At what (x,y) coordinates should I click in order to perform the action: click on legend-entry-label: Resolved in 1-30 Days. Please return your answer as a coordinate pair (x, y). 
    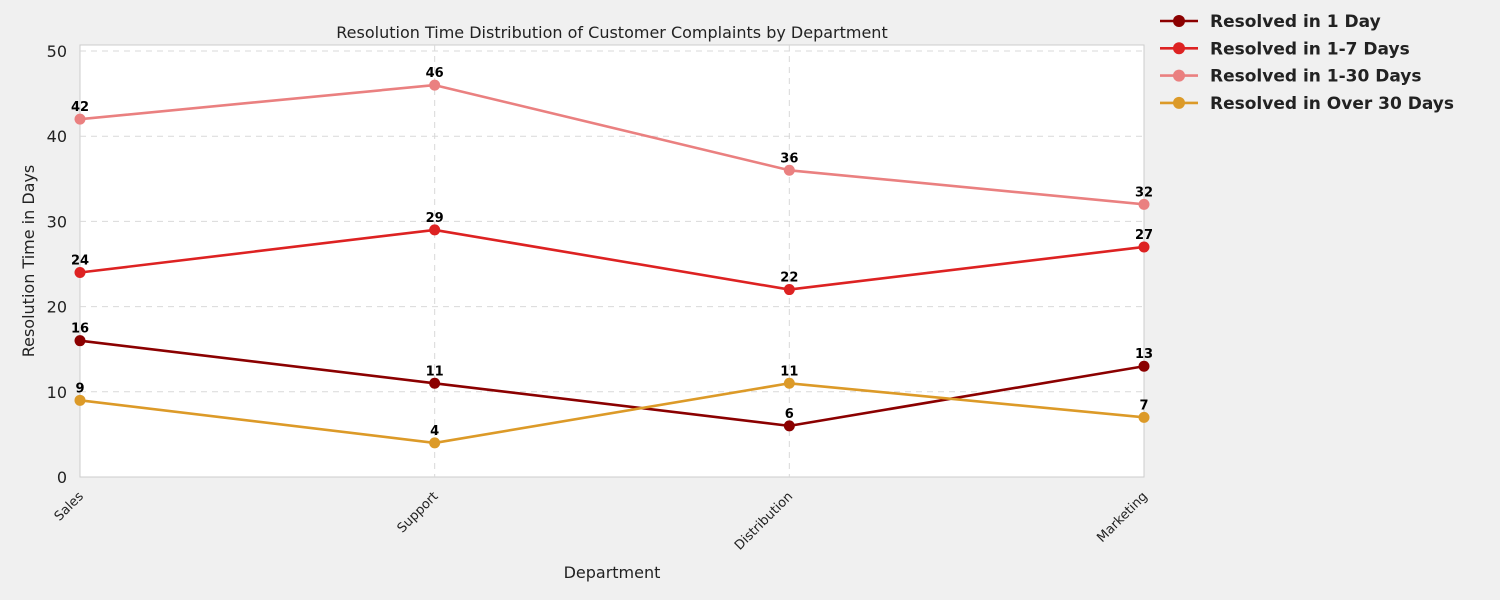
    Looking at the image, I should click on (1316, 77).